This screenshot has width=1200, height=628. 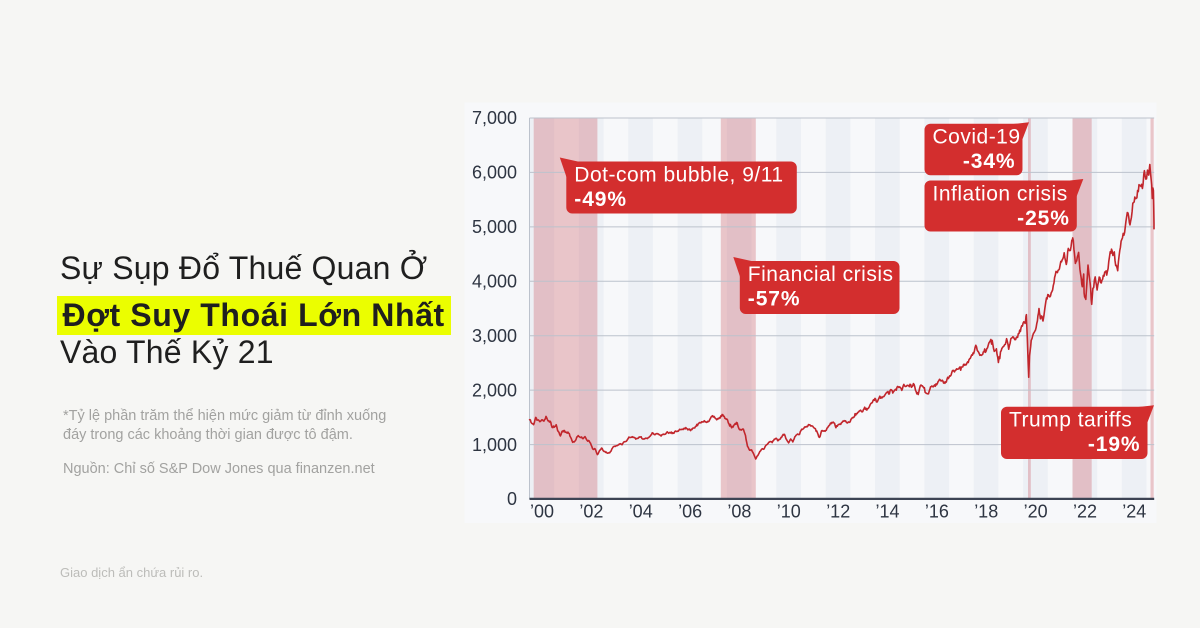 I want to click on svg-text: Financial crisis, so click(x=821, y=274).